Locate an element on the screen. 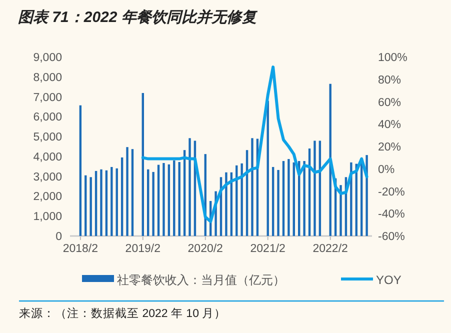 The height and width of the screenshot is (333, 451). x-tick-label: 2018/2 is located at coordinates (80, 249).